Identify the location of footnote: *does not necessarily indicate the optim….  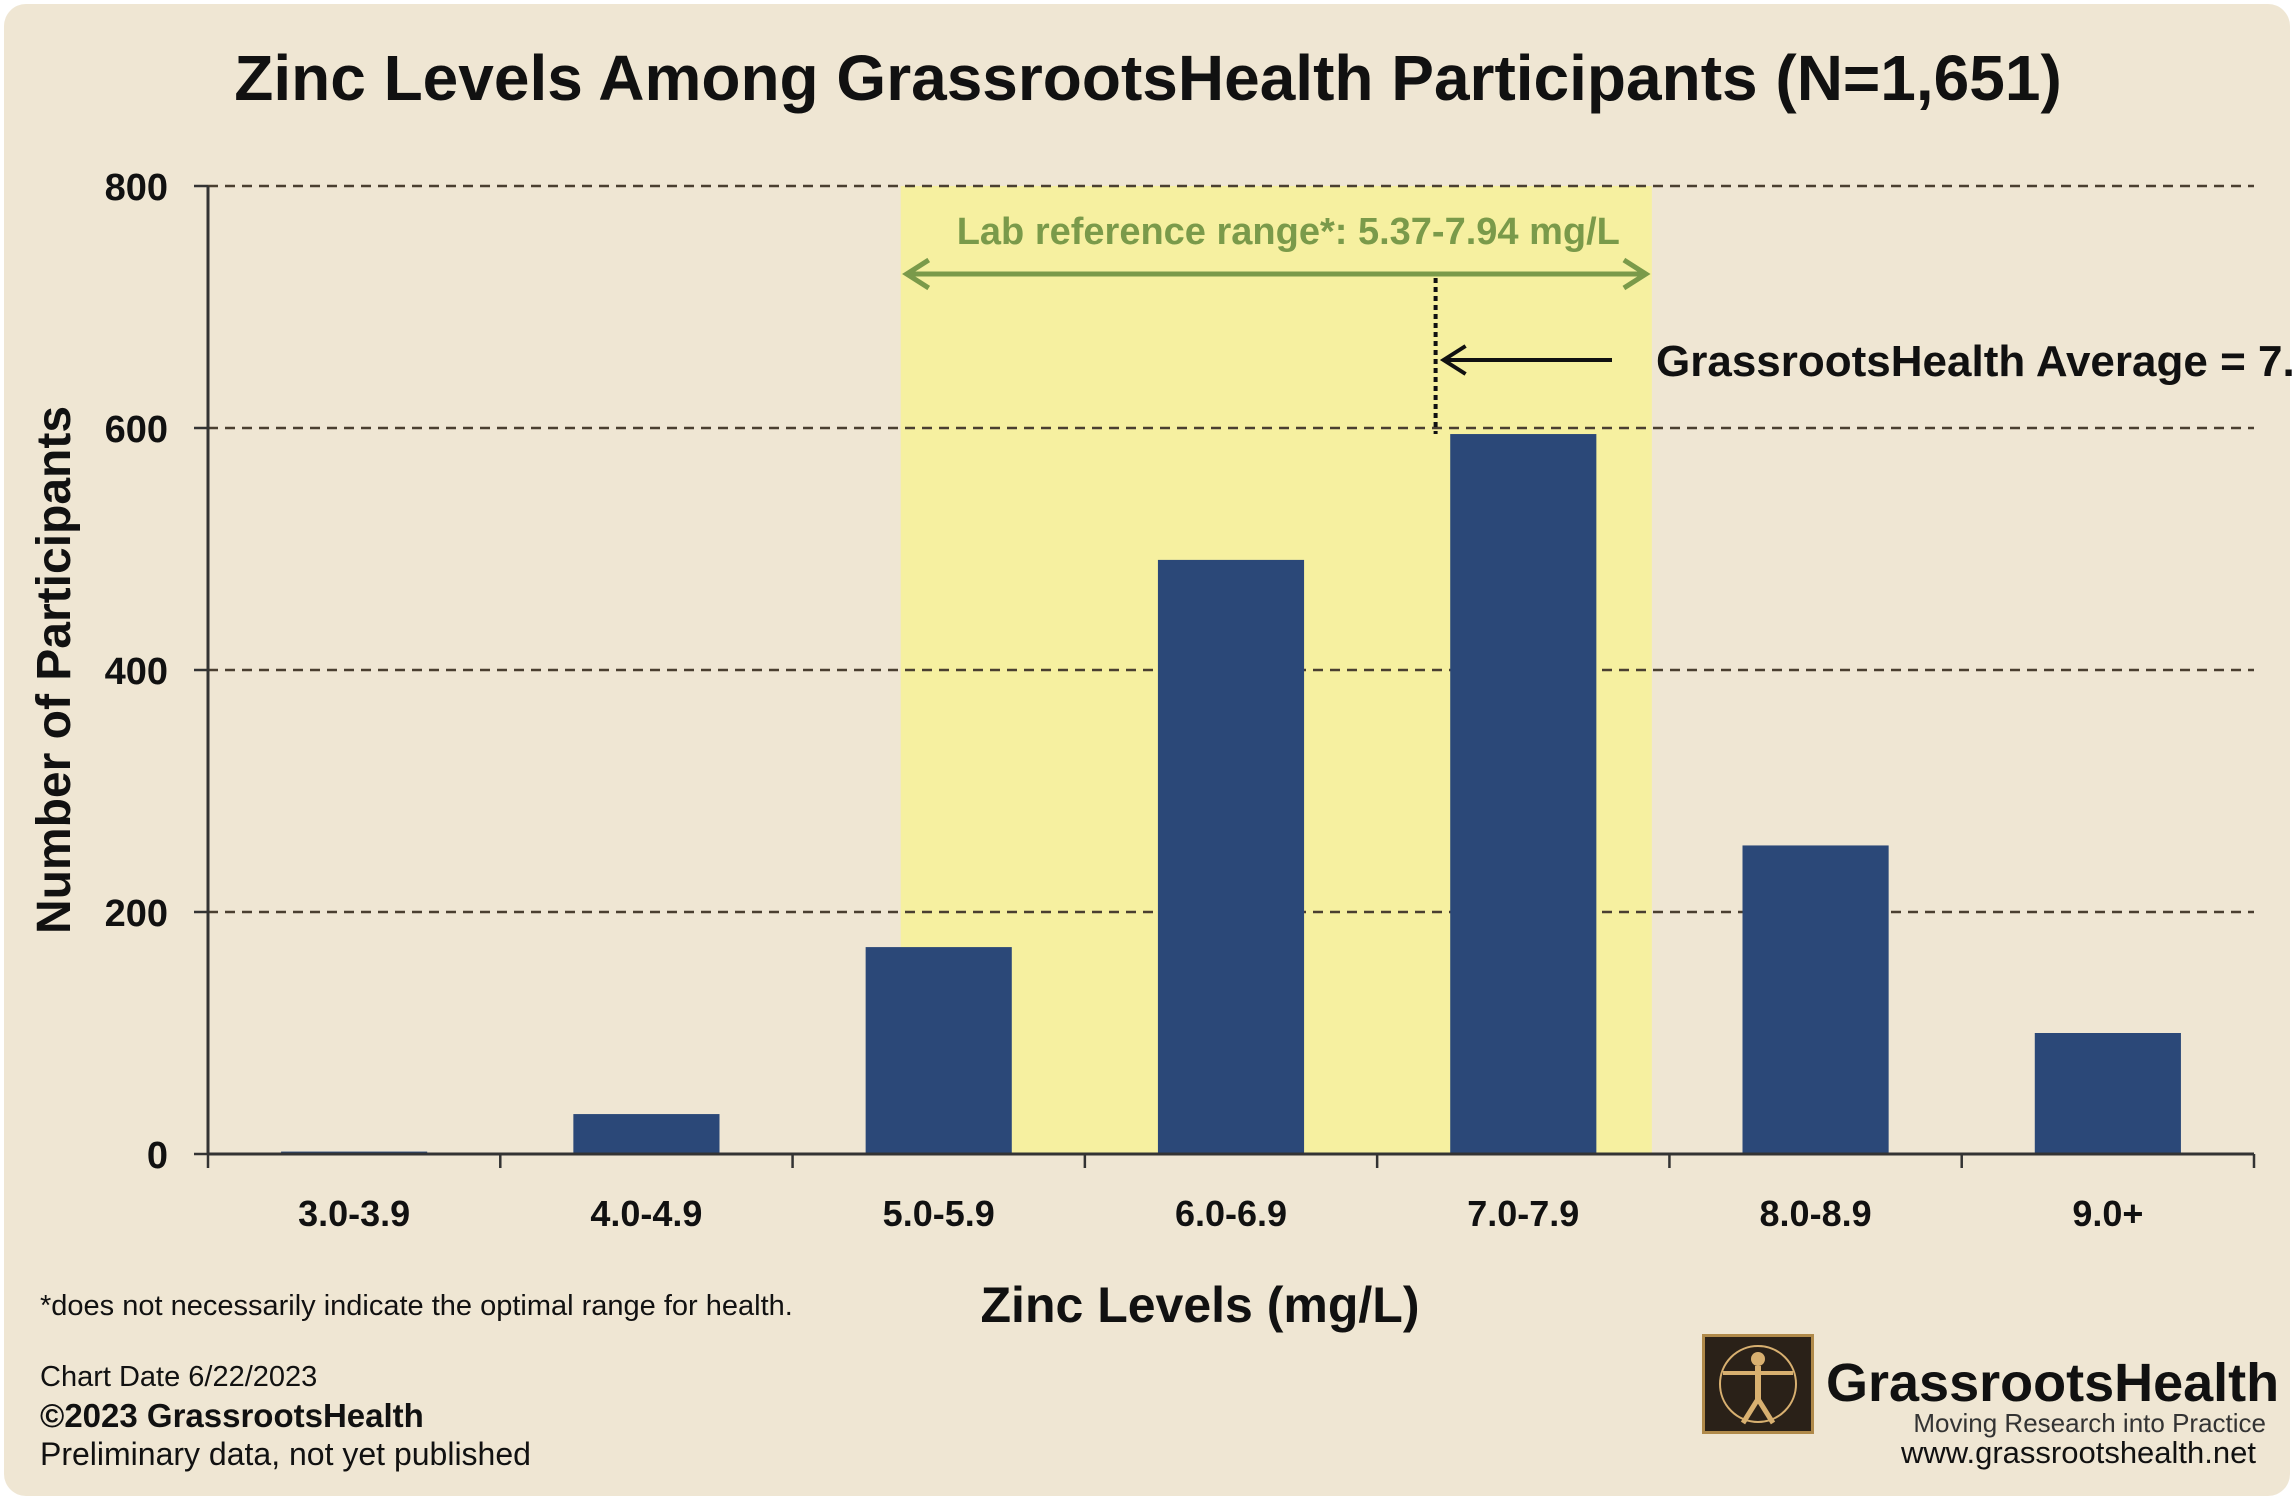
(416, 1306).